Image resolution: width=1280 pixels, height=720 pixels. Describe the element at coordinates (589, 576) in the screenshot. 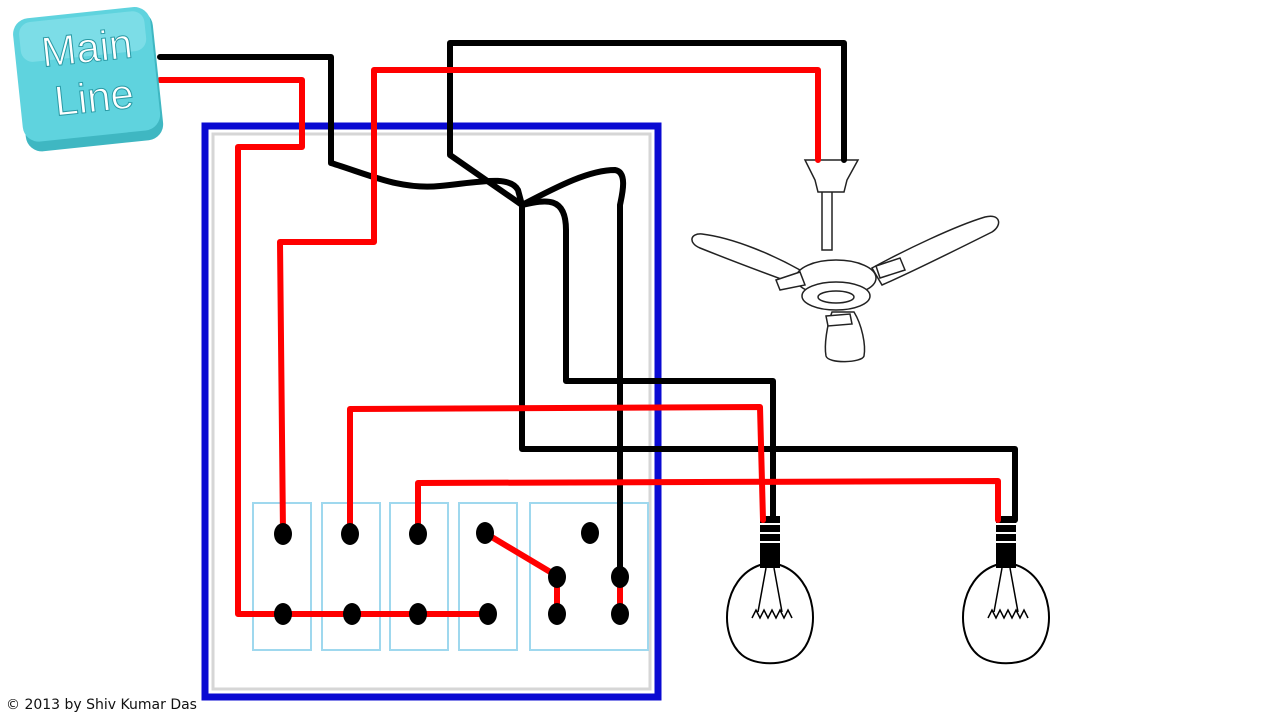

I see `socket` at that location.